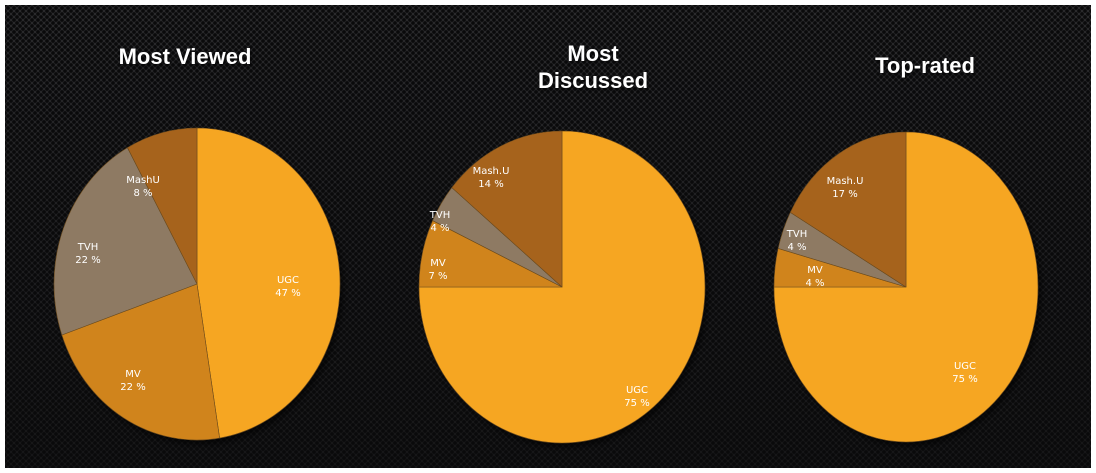 The image size is (1096, 473). What do you see at coordinates (844, 194) in the screenshot?
I see `pie-2-label-value-mashu: 17 %` at bounding box center [844, 194].